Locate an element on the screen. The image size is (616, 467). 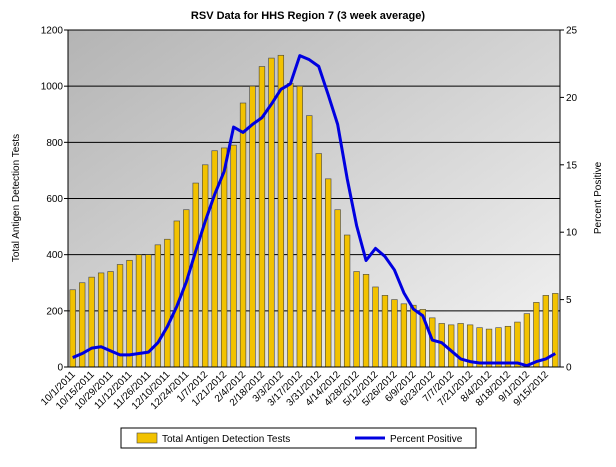
y2-tick-label: 20 is located at coordinates (572, 98).